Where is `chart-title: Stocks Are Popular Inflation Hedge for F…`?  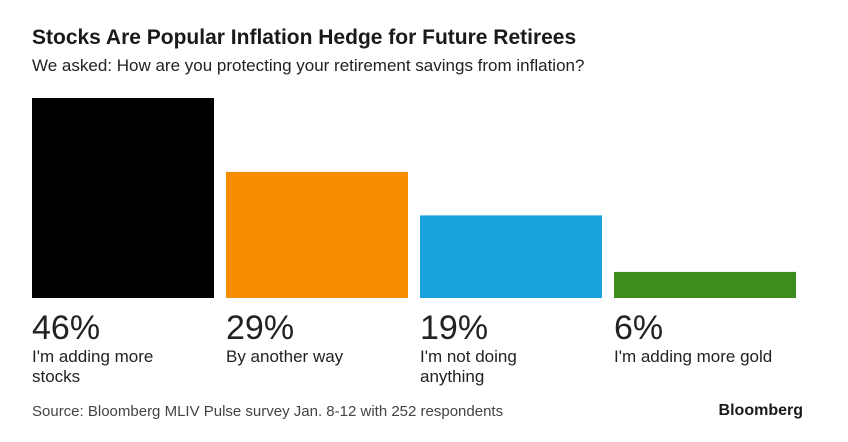
chart-title: Stocks Are Popular Inflation Hedge for F… is located at coordinates (304, 37).